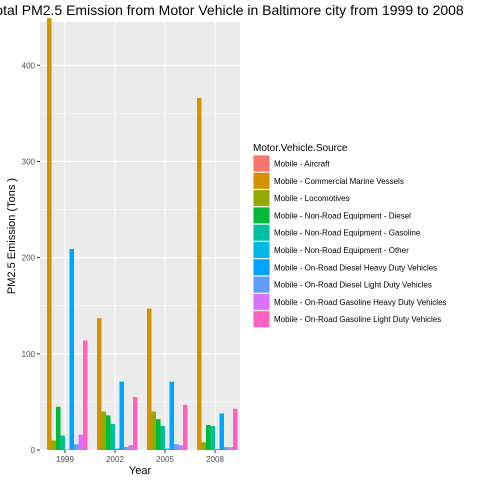 The height and width of the screenshot is (480, 480). What do you see at coordinates (300, 148) in the screenshot?
I see `legend-title: Motor.Vehicle.Source` at bounding box center [300, 148].